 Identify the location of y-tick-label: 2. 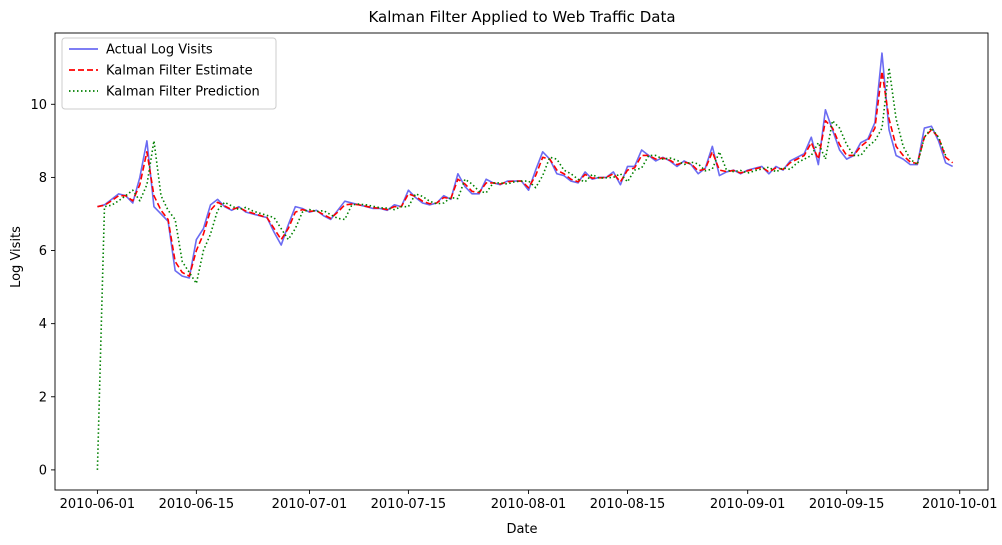
(43, 397).